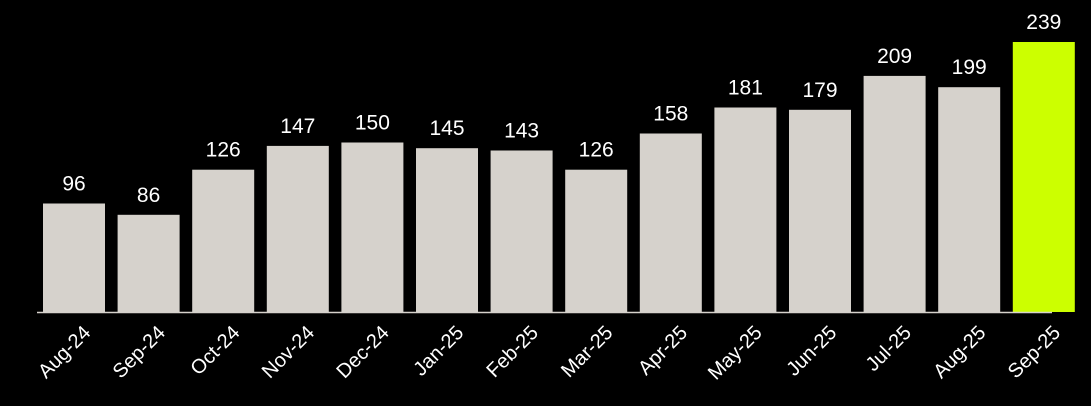 Image resolution: width=1091 pixels, height=406 pixels. Describe the element at coordinates (148, 195) in the screenshot. I see `value-label-sep-24: 86` at that location.